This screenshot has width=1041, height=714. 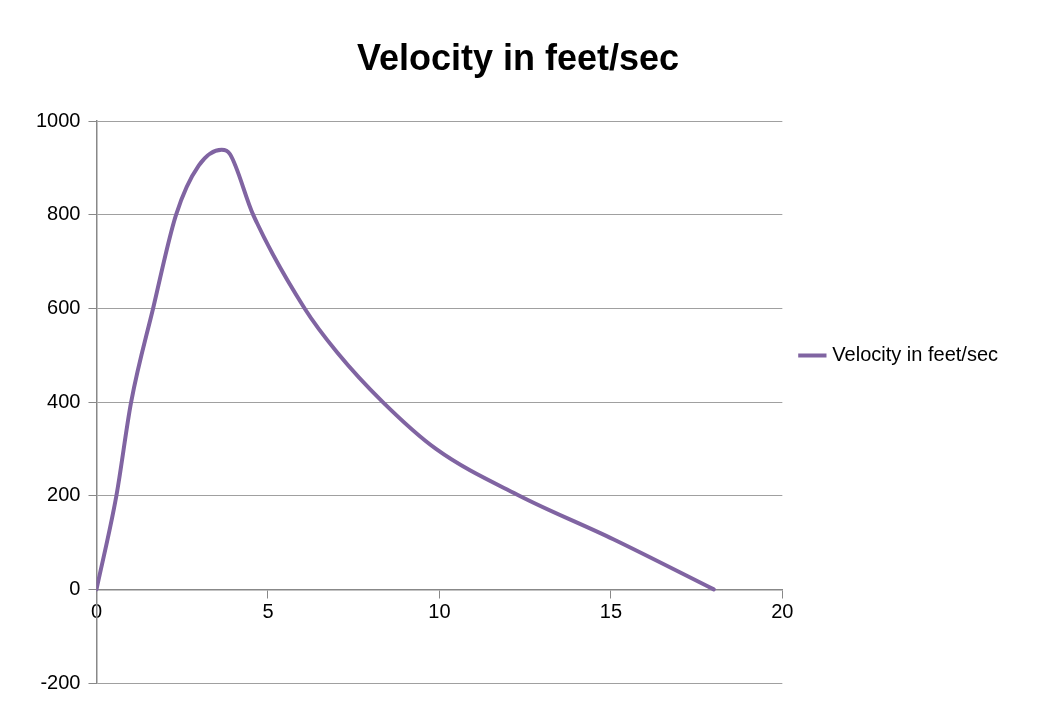 What do you see at coordinates (915, 354) in the screenshot?
I see `legend-label: Velocity in feet/sec` at bounding box center [915, 354].